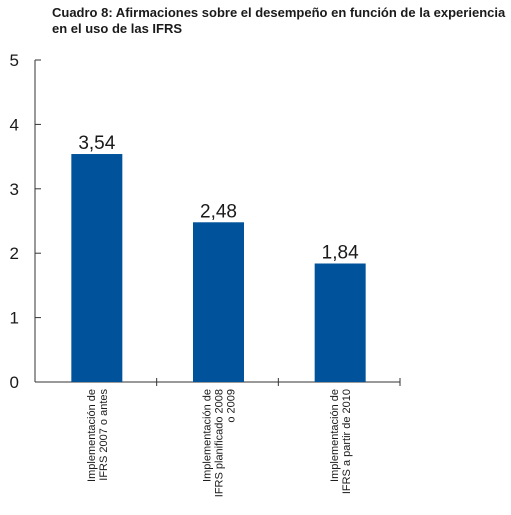 The width and height of the screenshot is (511, 515). What do you see at coordinates (14, 253) in the screenshot?
I see `y-tick-label: 2` at bounding box center [14, 253].